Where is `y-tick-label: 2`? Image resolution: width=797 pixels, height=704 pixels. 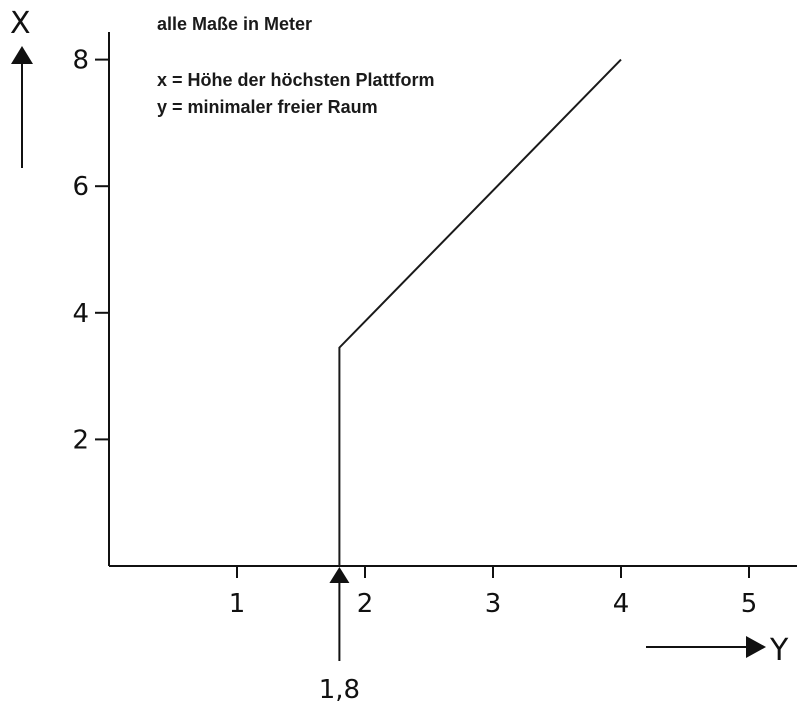 y-tick-label: 2 is located at coordinates (80, 440).